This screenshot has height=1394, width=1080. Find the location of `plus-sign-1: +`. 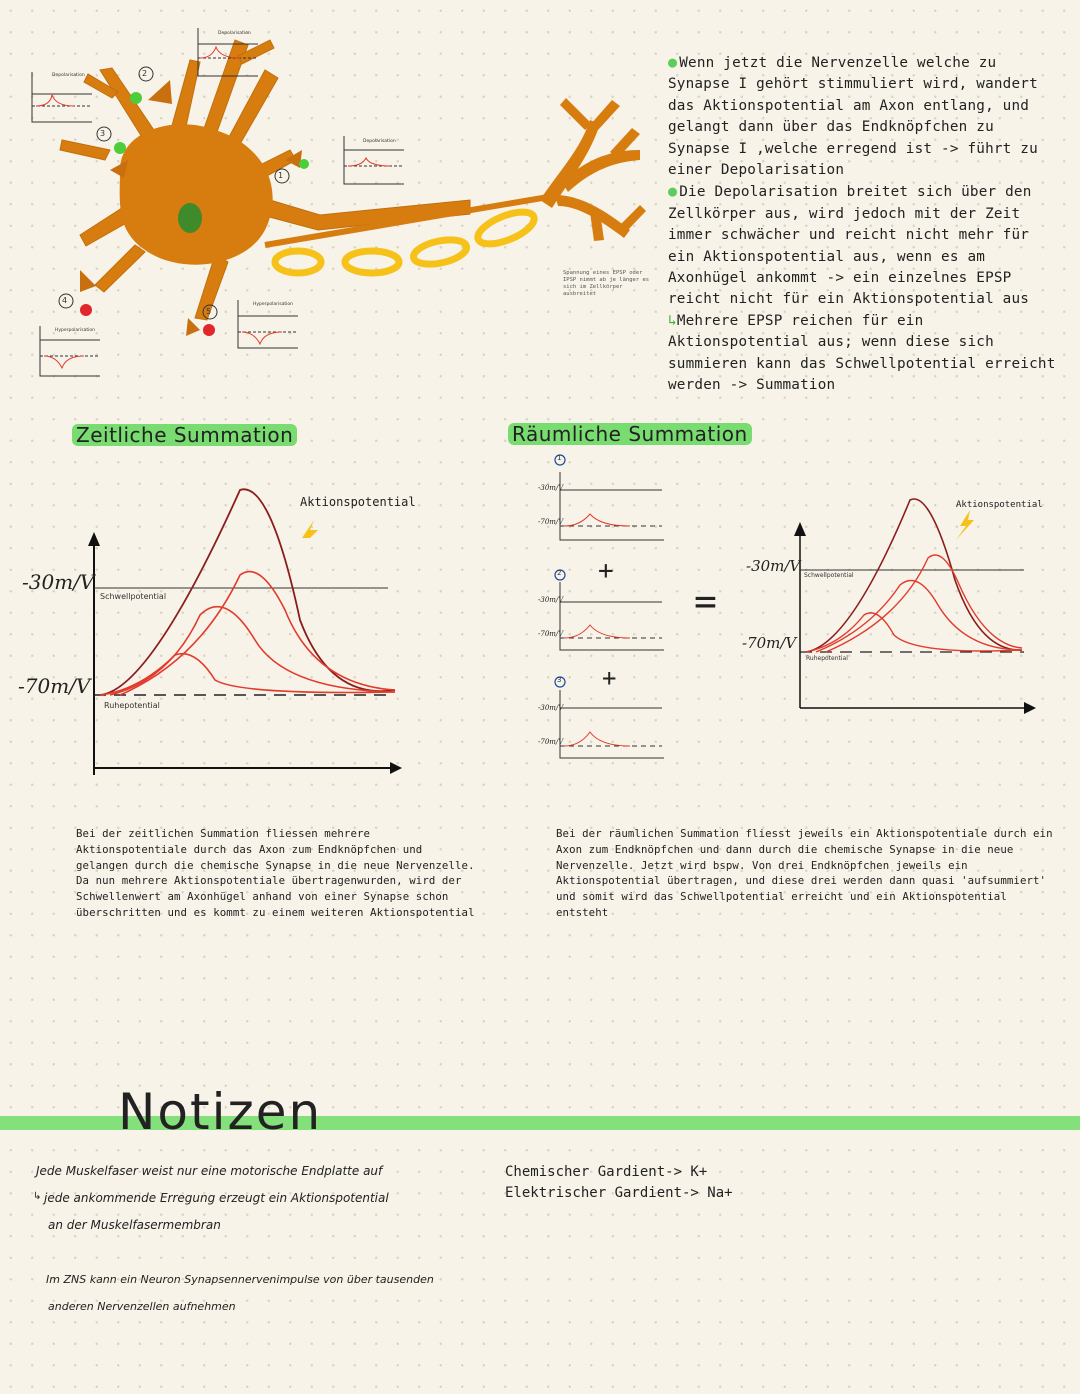

plus-sign-1: + is located at coordinates (606, 571).